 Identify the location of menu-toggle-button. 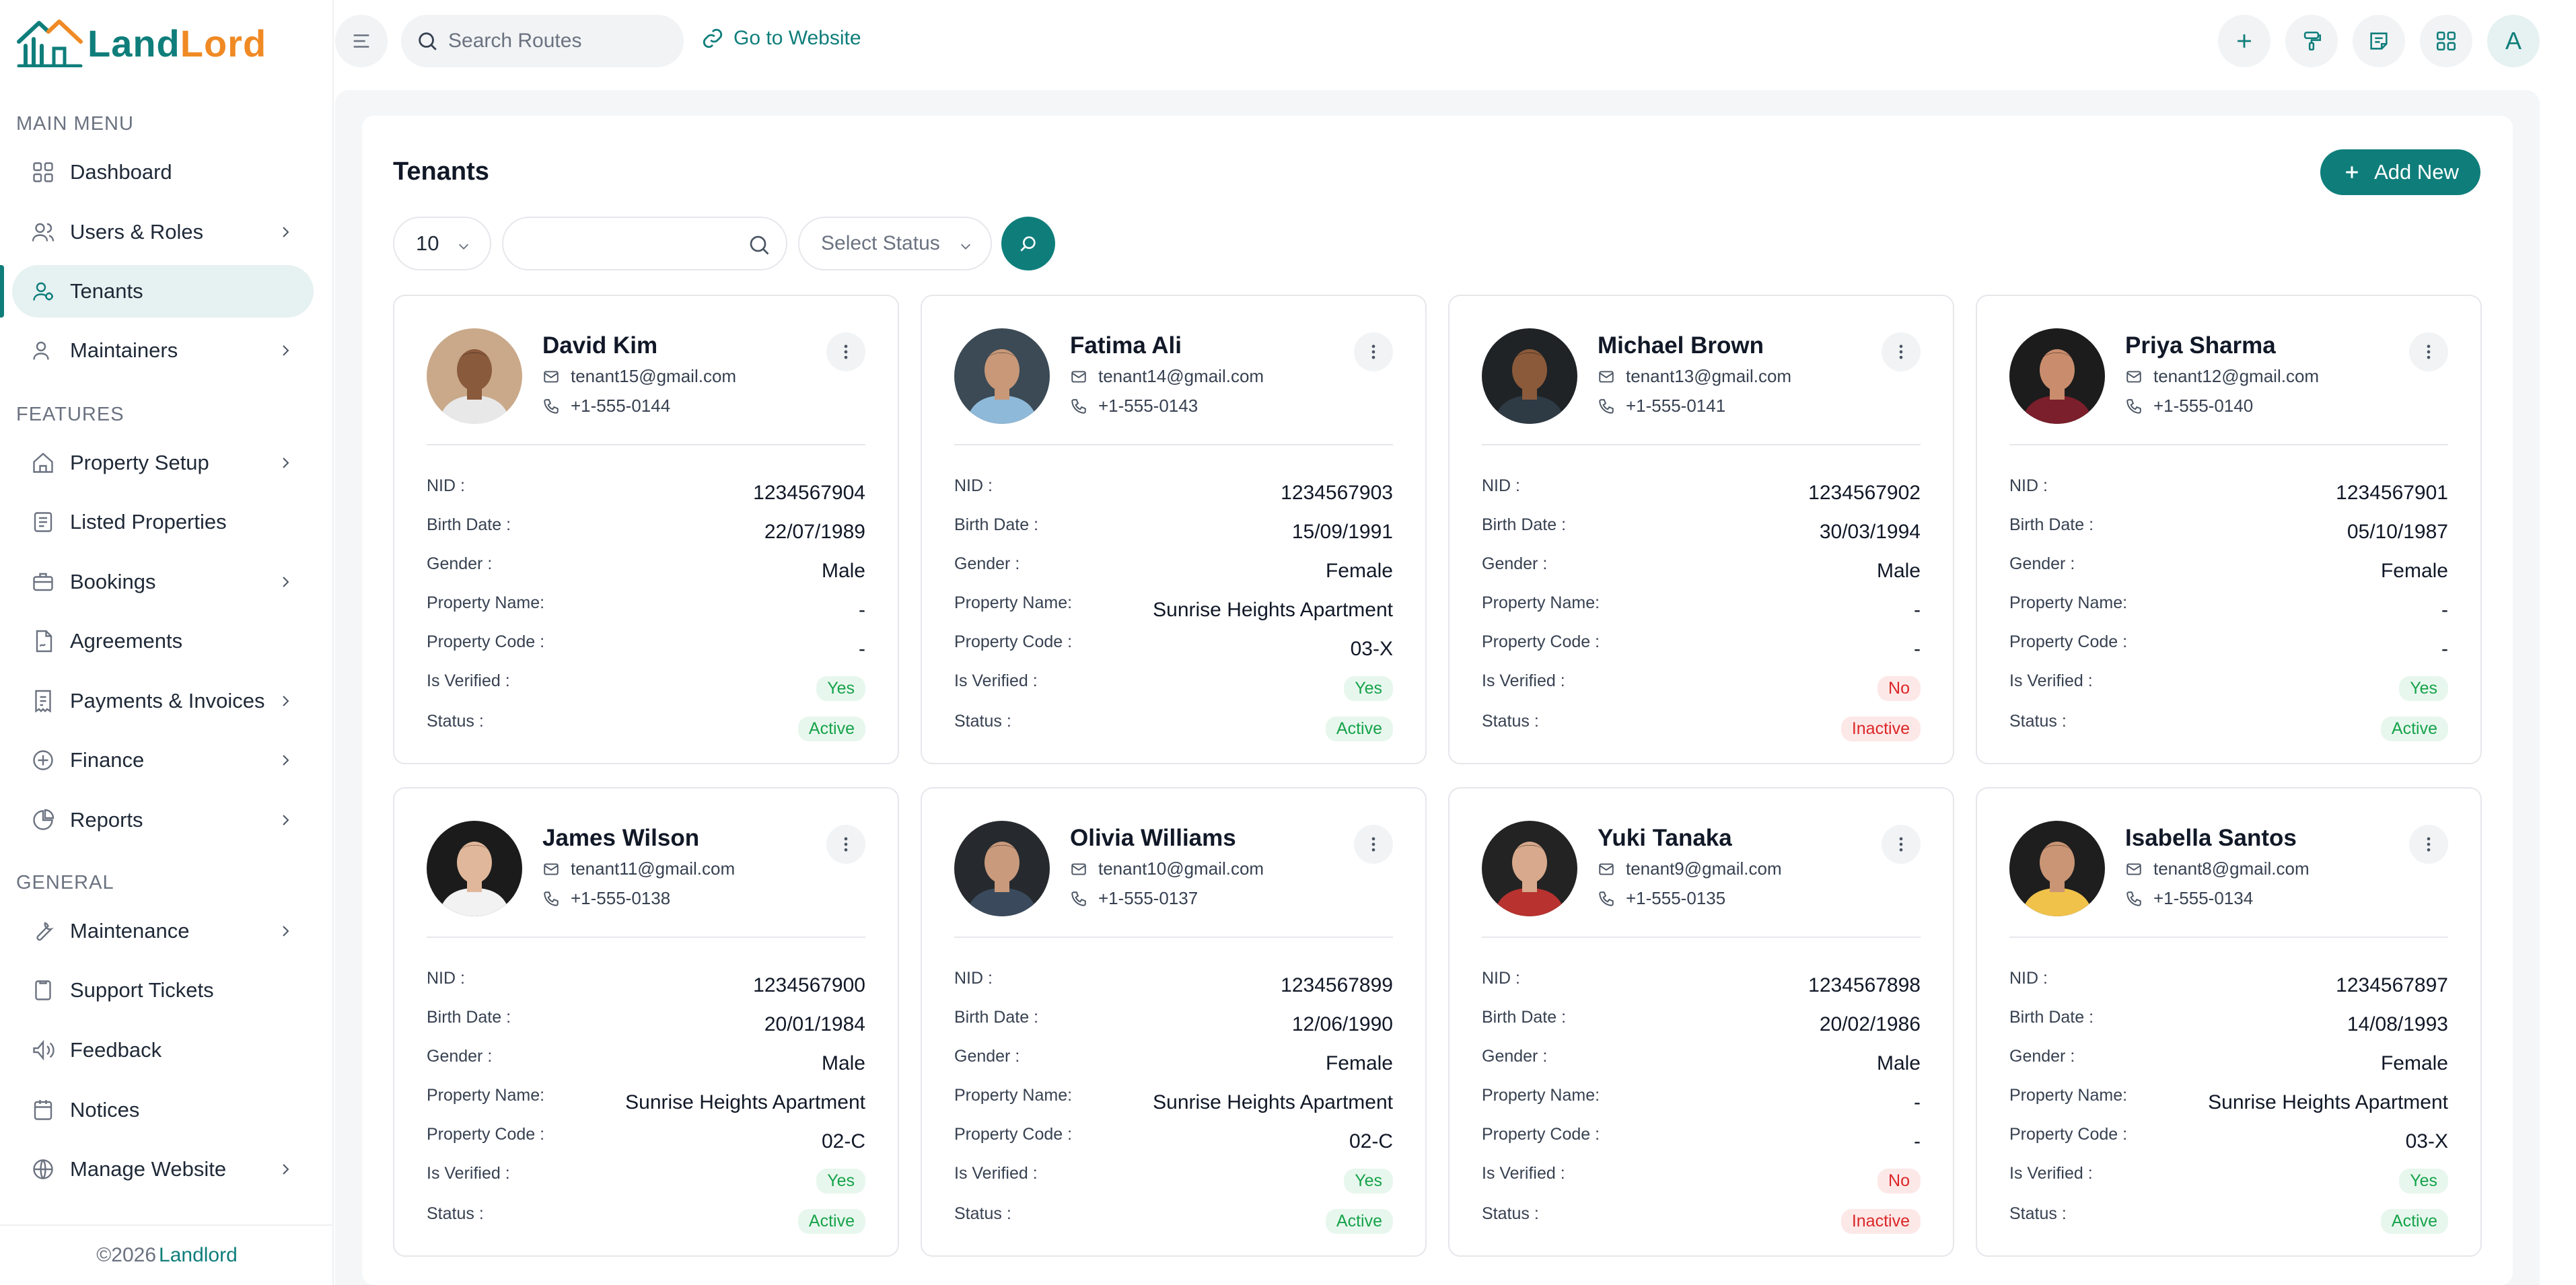
(361, 41).